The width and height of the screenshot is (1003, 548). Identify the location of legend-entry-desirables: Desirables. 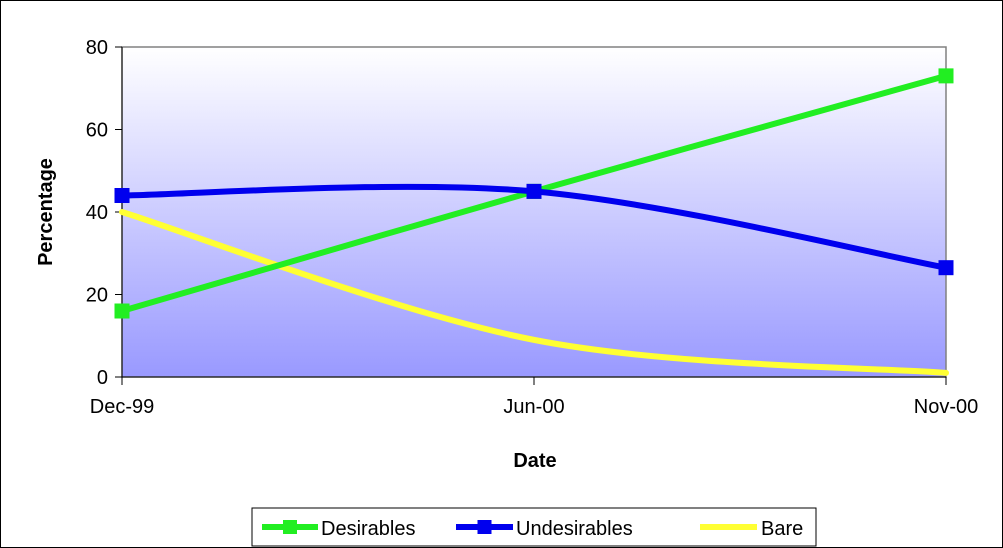
(338, 529).